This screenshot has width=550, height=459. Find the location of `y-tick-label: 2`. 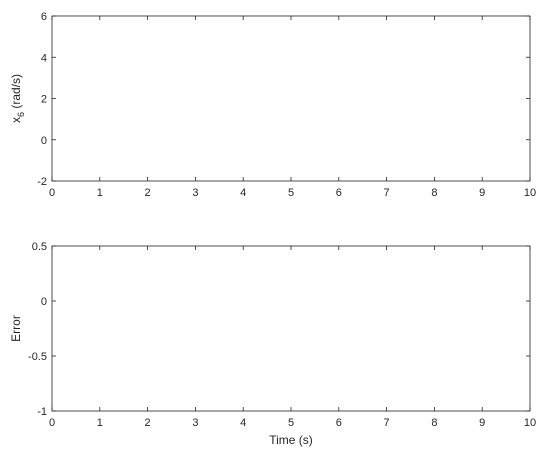

y-tick-label: 2 is located at coordinates (44, 100).